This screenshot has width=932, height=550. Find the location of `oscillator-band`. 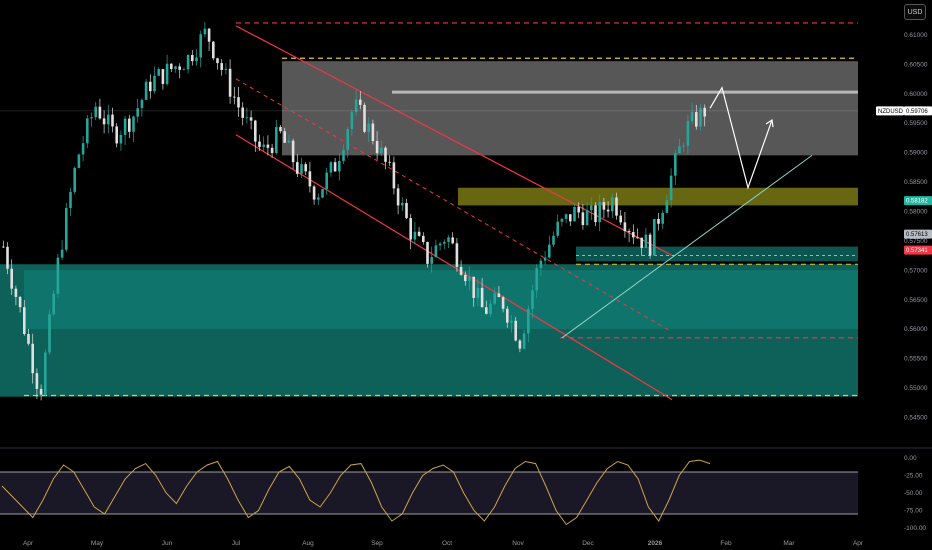

oscillator-band is located at coordinates (429, 493).